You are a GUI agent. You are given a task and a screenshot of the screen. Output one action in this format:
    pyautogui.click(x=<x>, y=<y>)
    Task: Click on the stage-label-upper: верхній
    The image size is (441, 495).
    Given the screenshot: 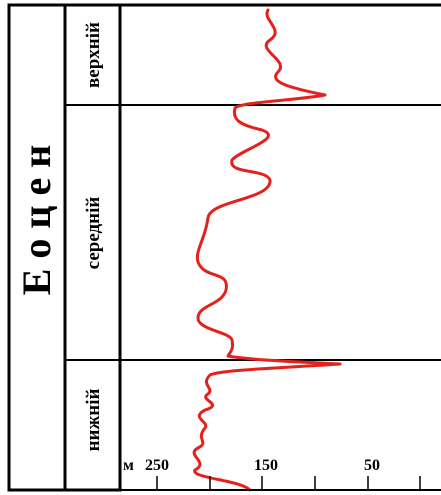 What is the action you would take?
    pyautogui.click(x=93, y=55)
    